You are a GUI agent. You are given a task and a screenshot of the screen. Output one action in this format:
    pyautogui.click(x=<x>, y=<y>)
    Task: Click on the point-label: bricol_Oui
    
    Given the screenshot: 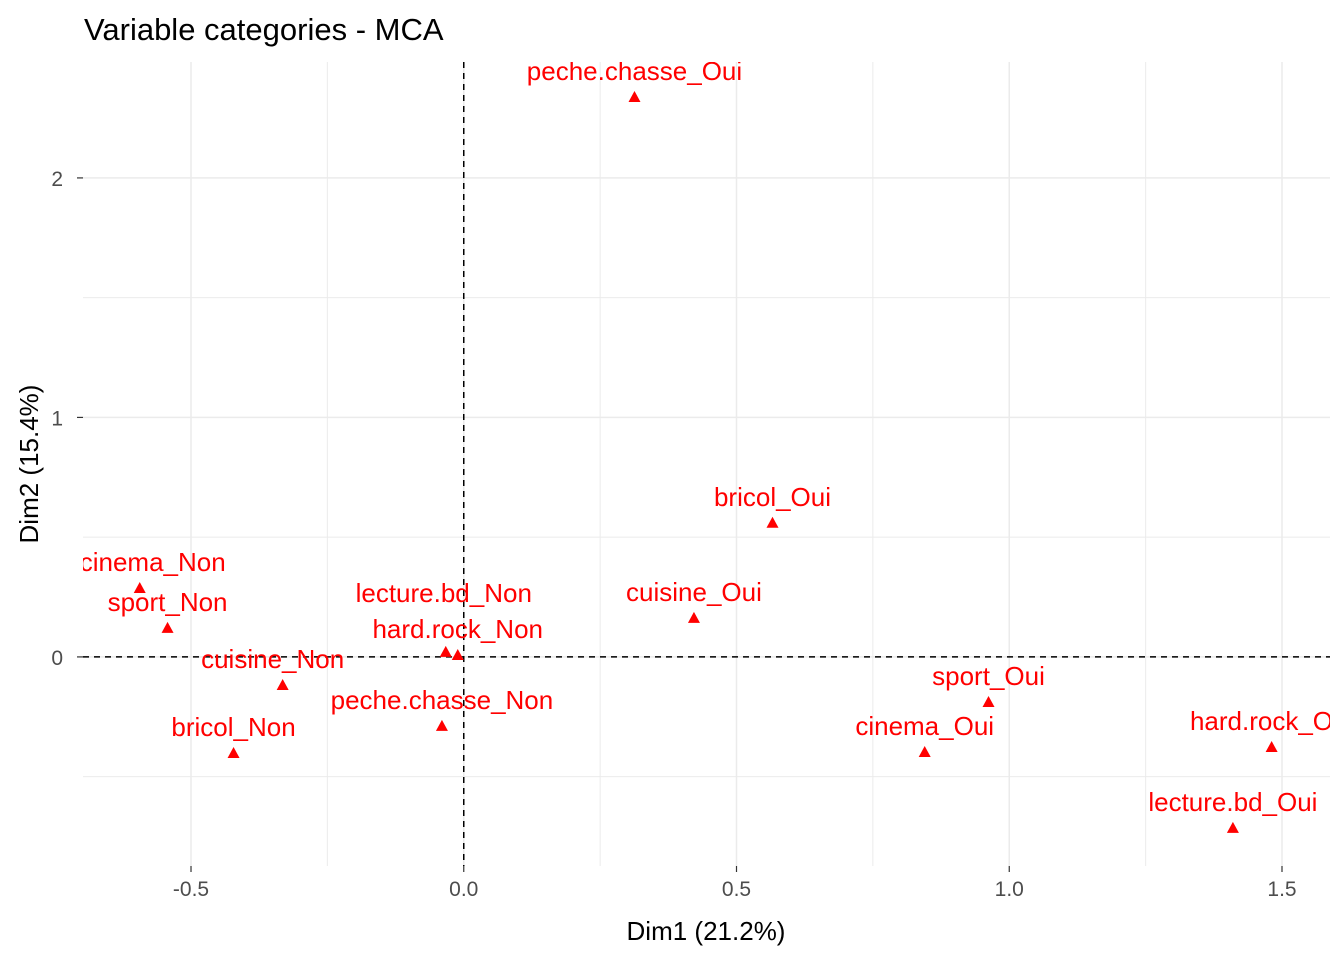 What is the action you would take?
    pyautogui.click(x=772, y=497)
    